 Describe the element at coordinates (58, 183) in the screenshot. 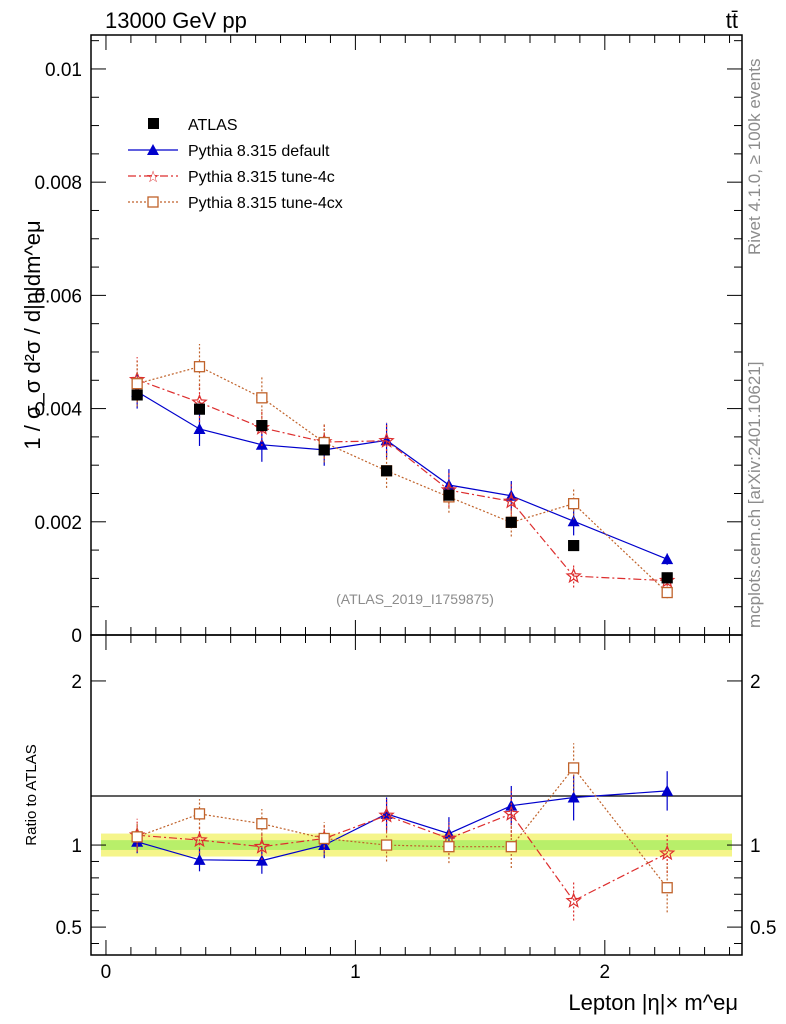

I see `main-y-tick-label: 0.008` at that location.